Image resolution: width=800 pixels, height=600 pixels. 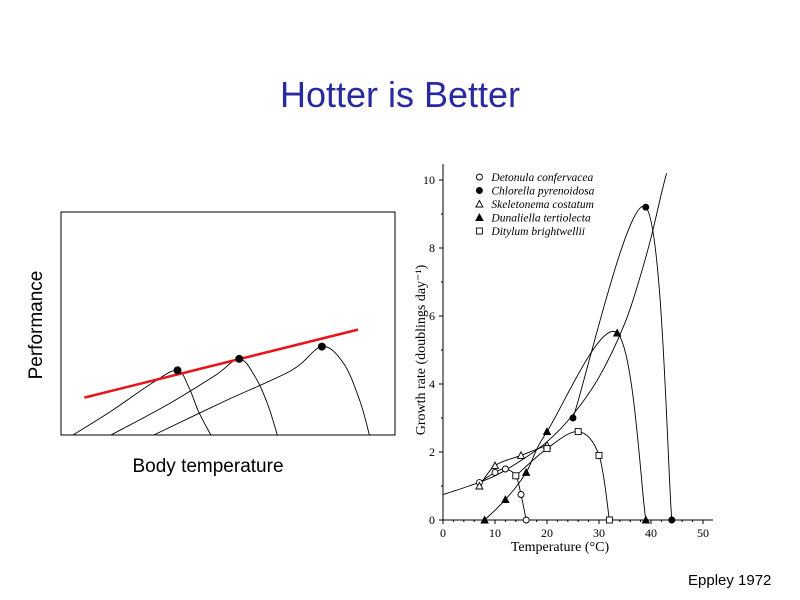 What do you see at coordinates (599, 533) in the screenshot?
I see `growth-x-tick-label-30: 30` at bounding box center [599, 533].